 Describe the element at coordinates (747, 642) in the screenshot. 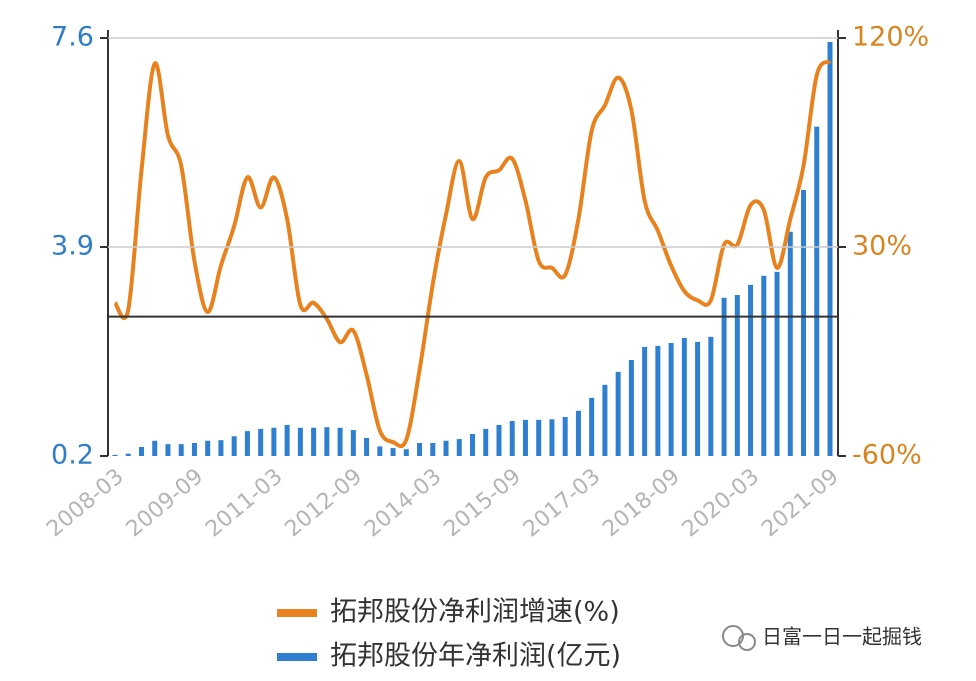

I see `watermark-icon` at that location.